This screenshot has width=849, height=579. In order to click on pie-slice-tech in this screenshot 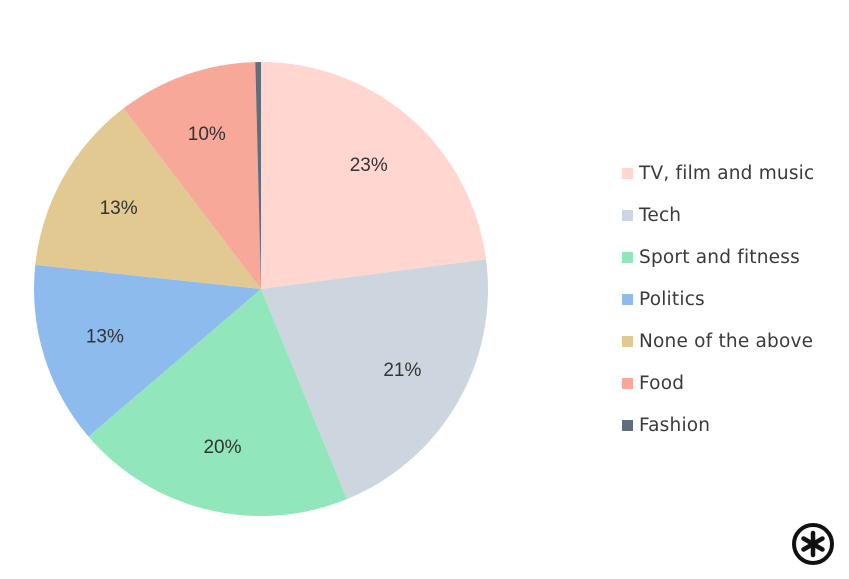, I will do `click(374, 379)`.